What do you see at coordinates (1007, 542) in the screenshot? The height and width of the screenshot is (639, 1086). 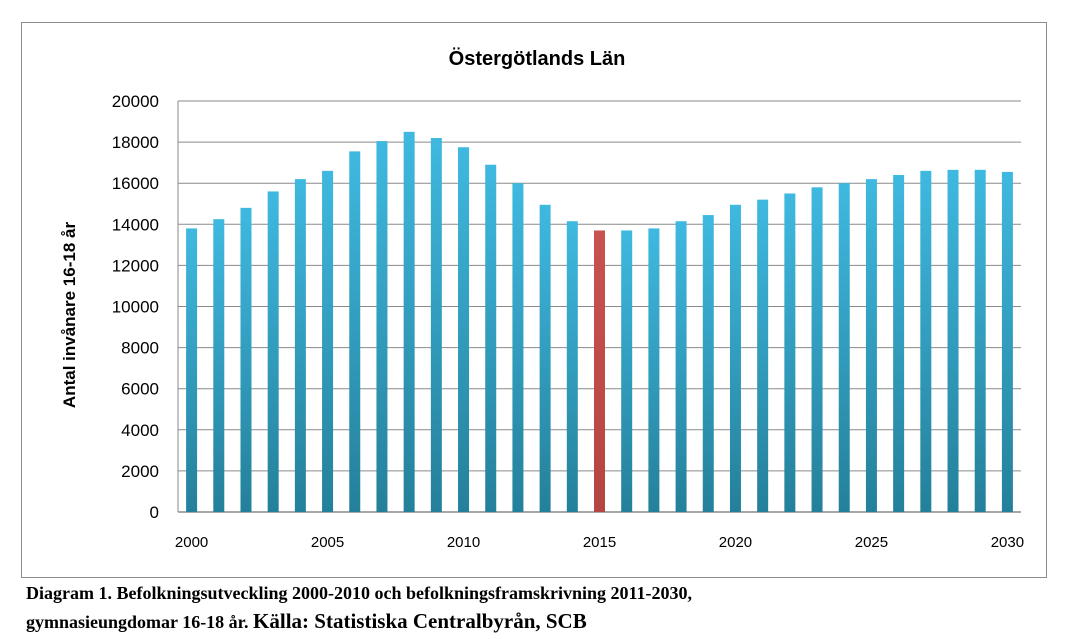 I see `x-tick-label: 2030` at bounding box center [1007, 542].